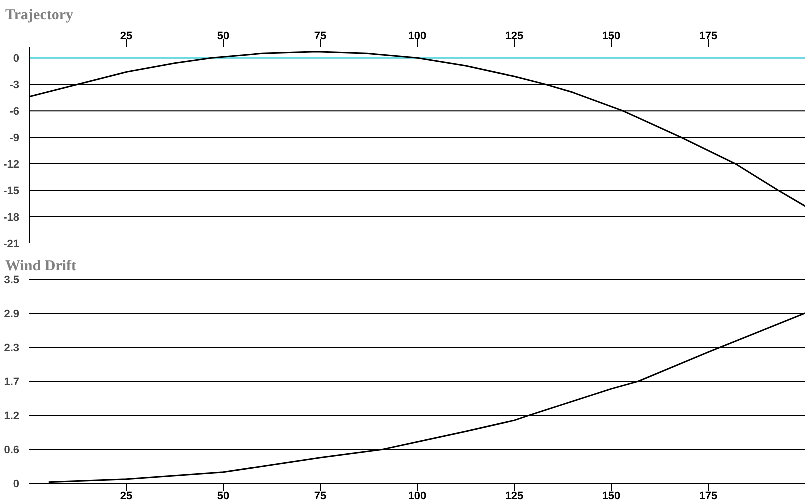  Describe the element at coordinates (12, 218) in the screenshot. I see `y-tick-label: -18` at that location.